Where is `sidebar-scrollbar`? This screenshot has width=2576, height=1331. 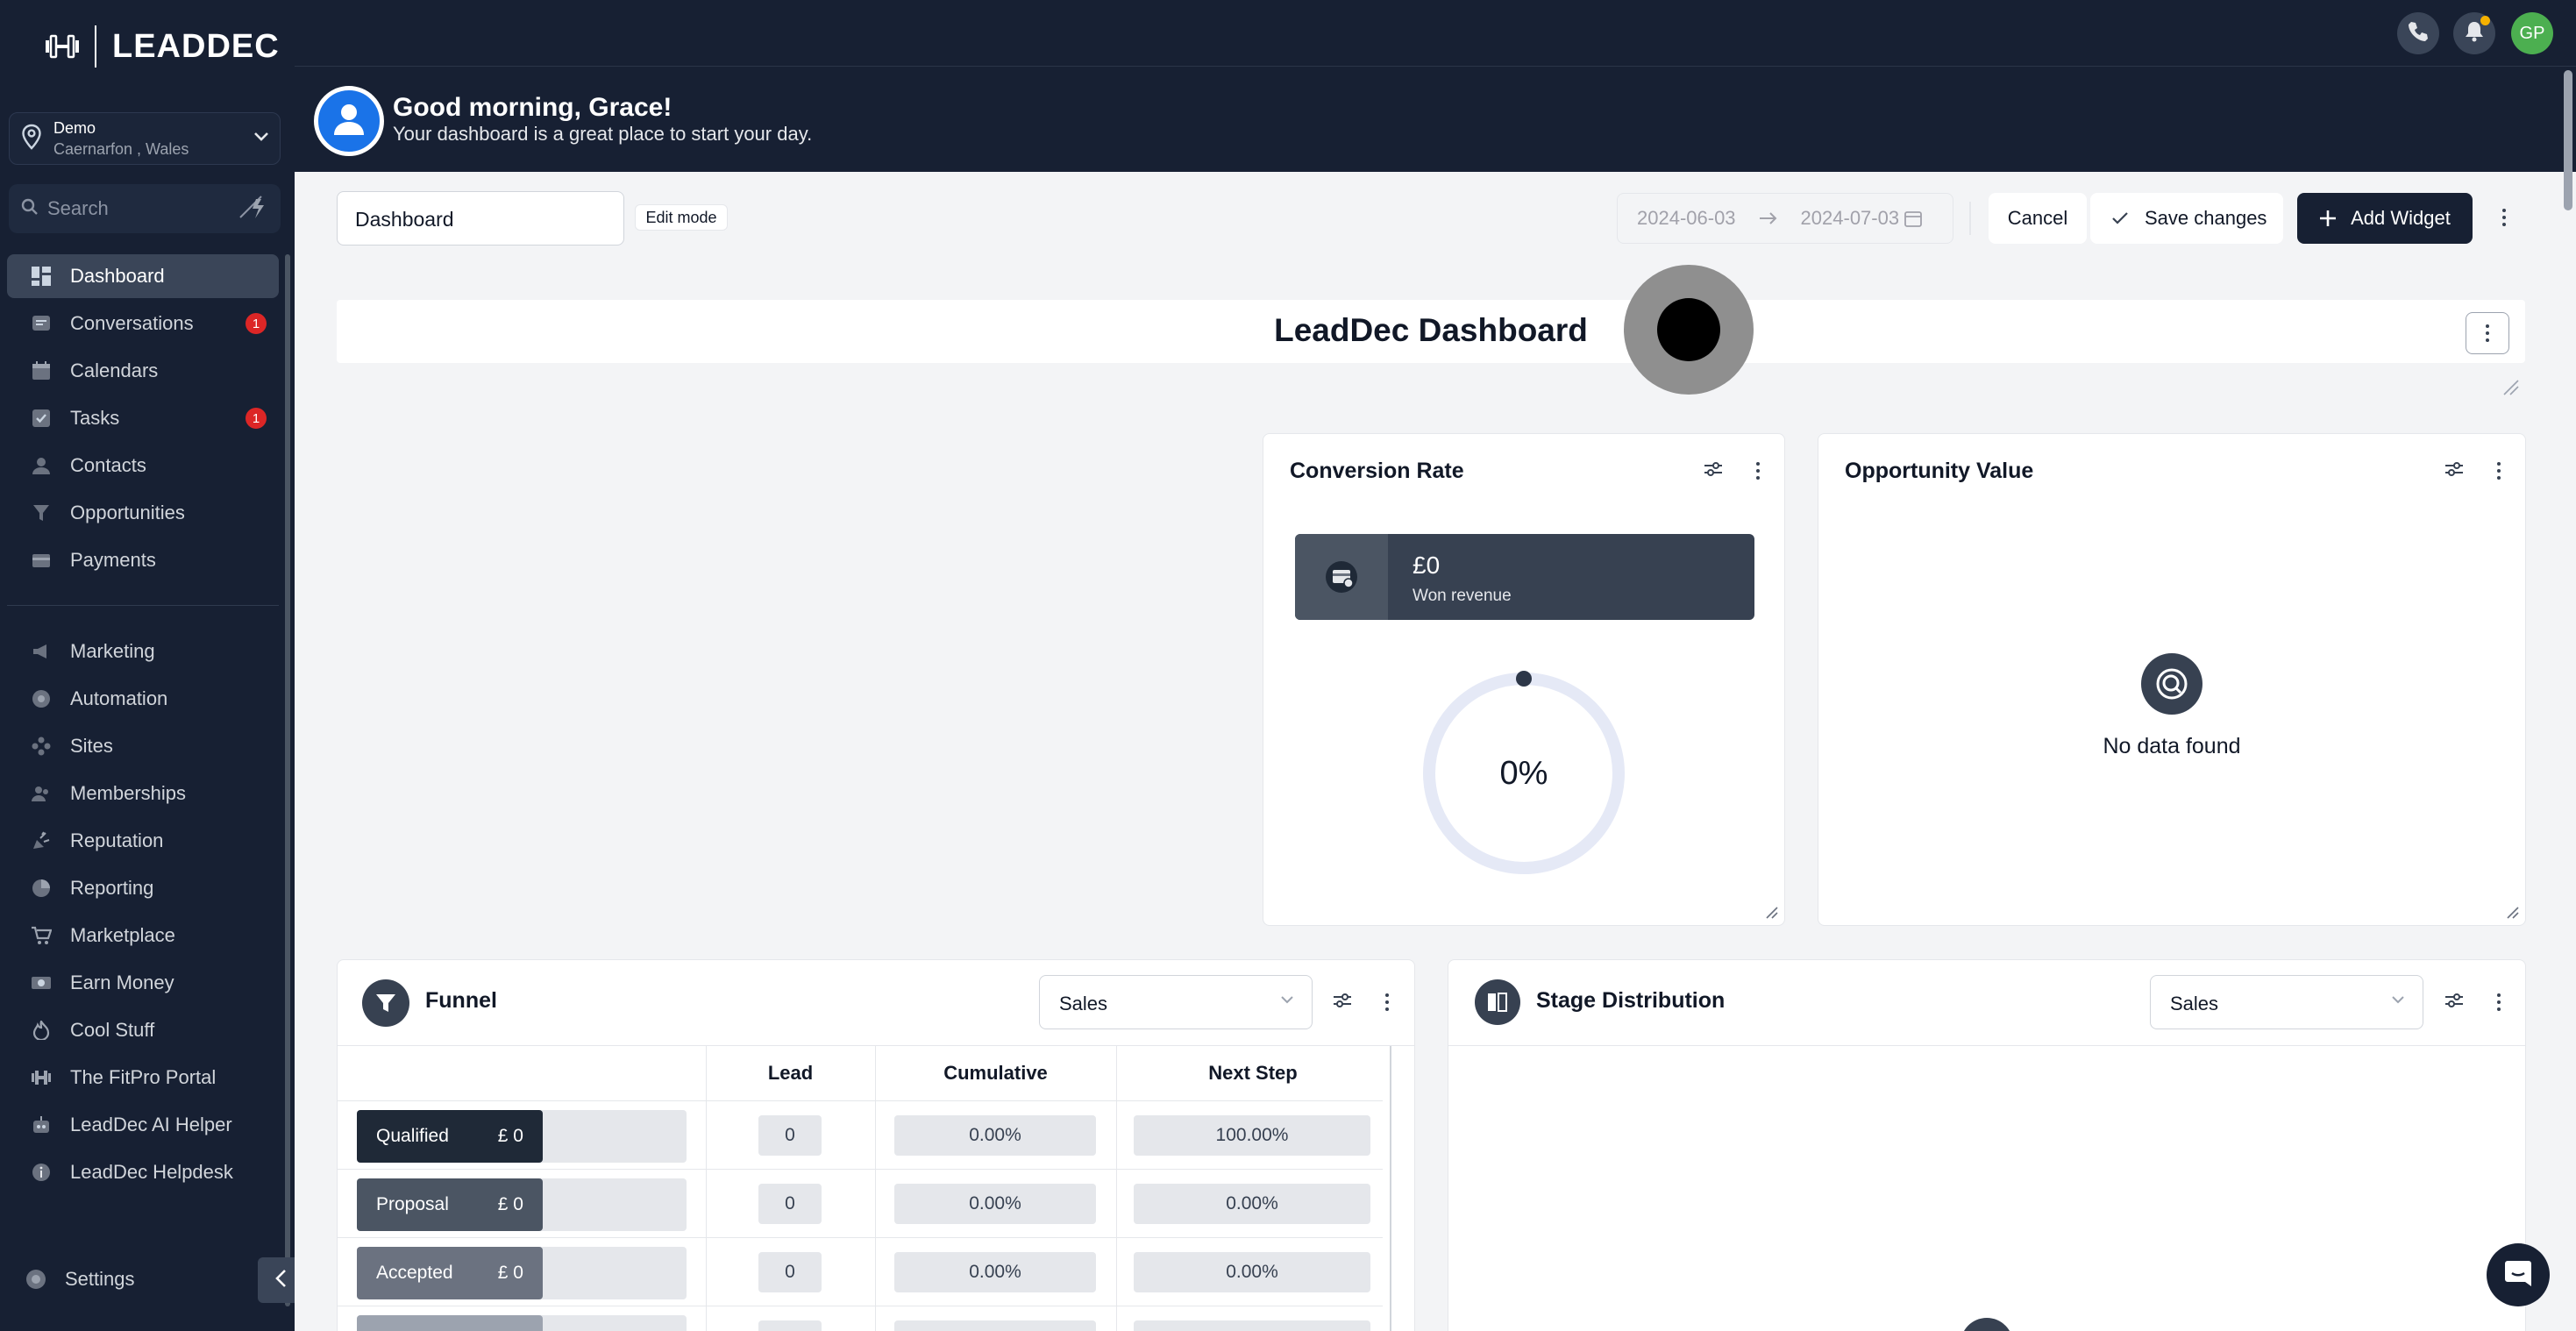 sidebar-scrollbar is located at coordinates (287, 780).